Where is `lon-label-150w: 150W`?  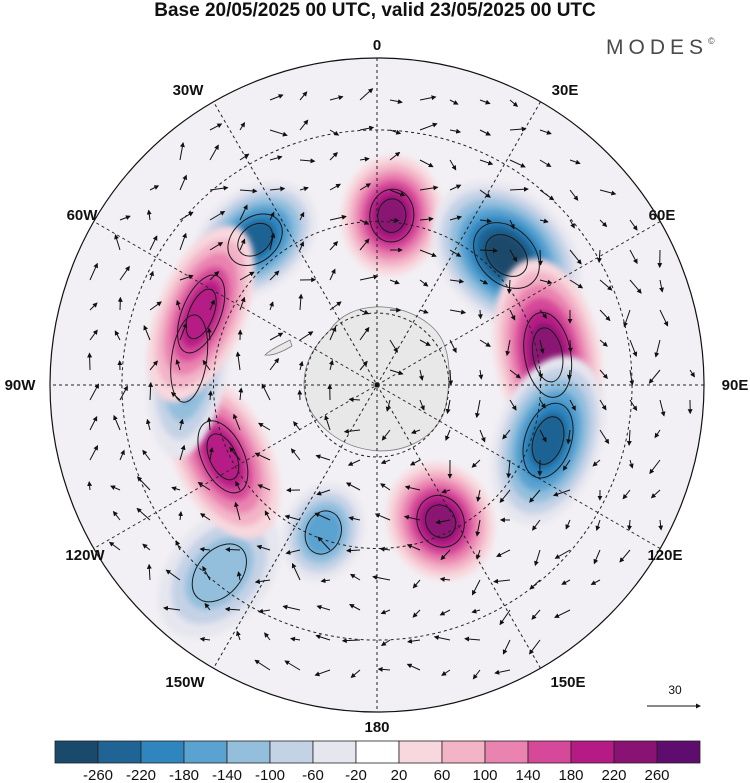 lon-label-150w: 150W is located at coordinates (185, 682).